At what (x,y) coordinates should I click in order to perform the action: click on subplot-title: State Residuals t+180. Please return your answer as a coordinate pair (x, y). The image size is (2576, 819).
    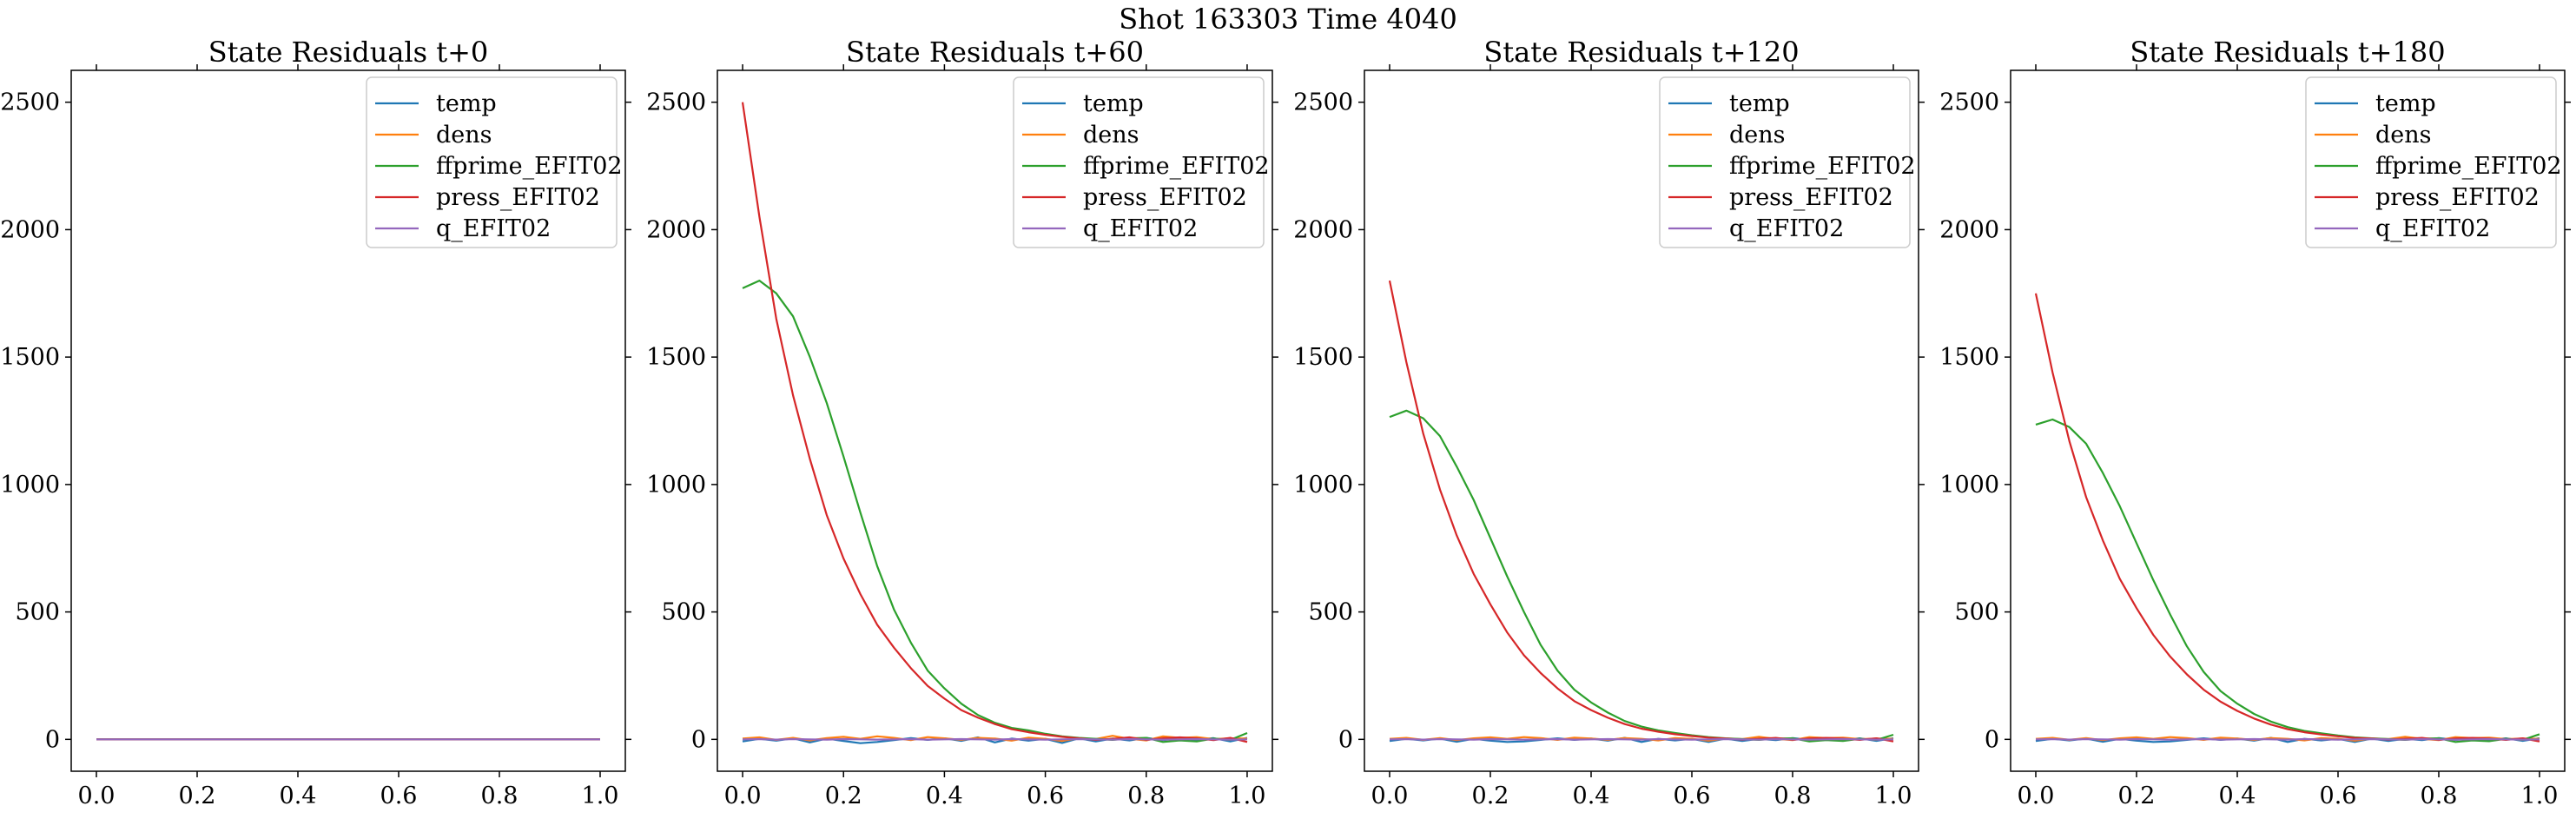
    Looking at the image, I should click on (2287, 52).